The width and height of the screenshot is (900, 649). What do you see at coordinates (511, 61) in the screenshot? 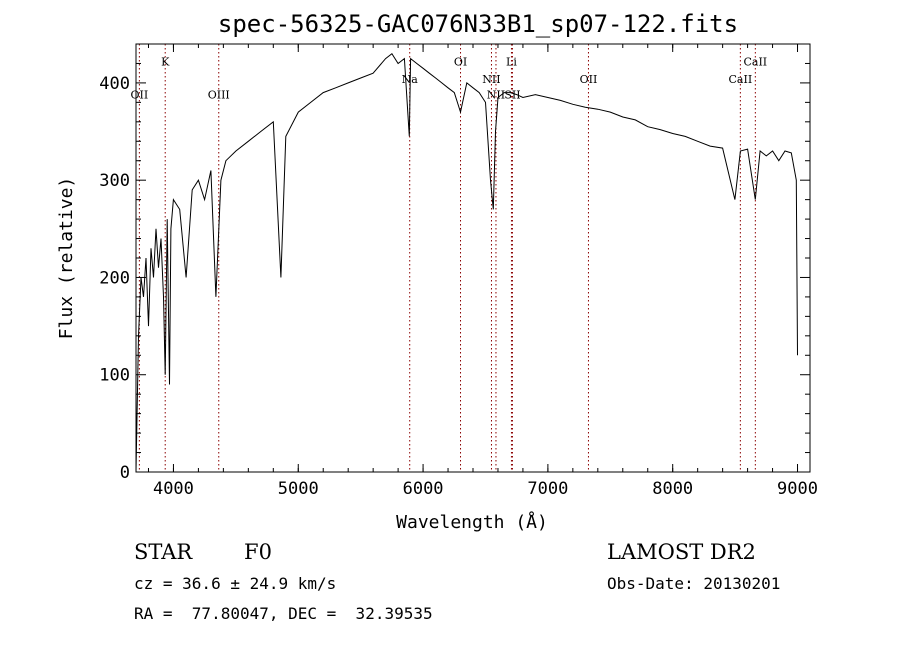
I see `line-marker-label: Li` at bounding box center [511, 61].